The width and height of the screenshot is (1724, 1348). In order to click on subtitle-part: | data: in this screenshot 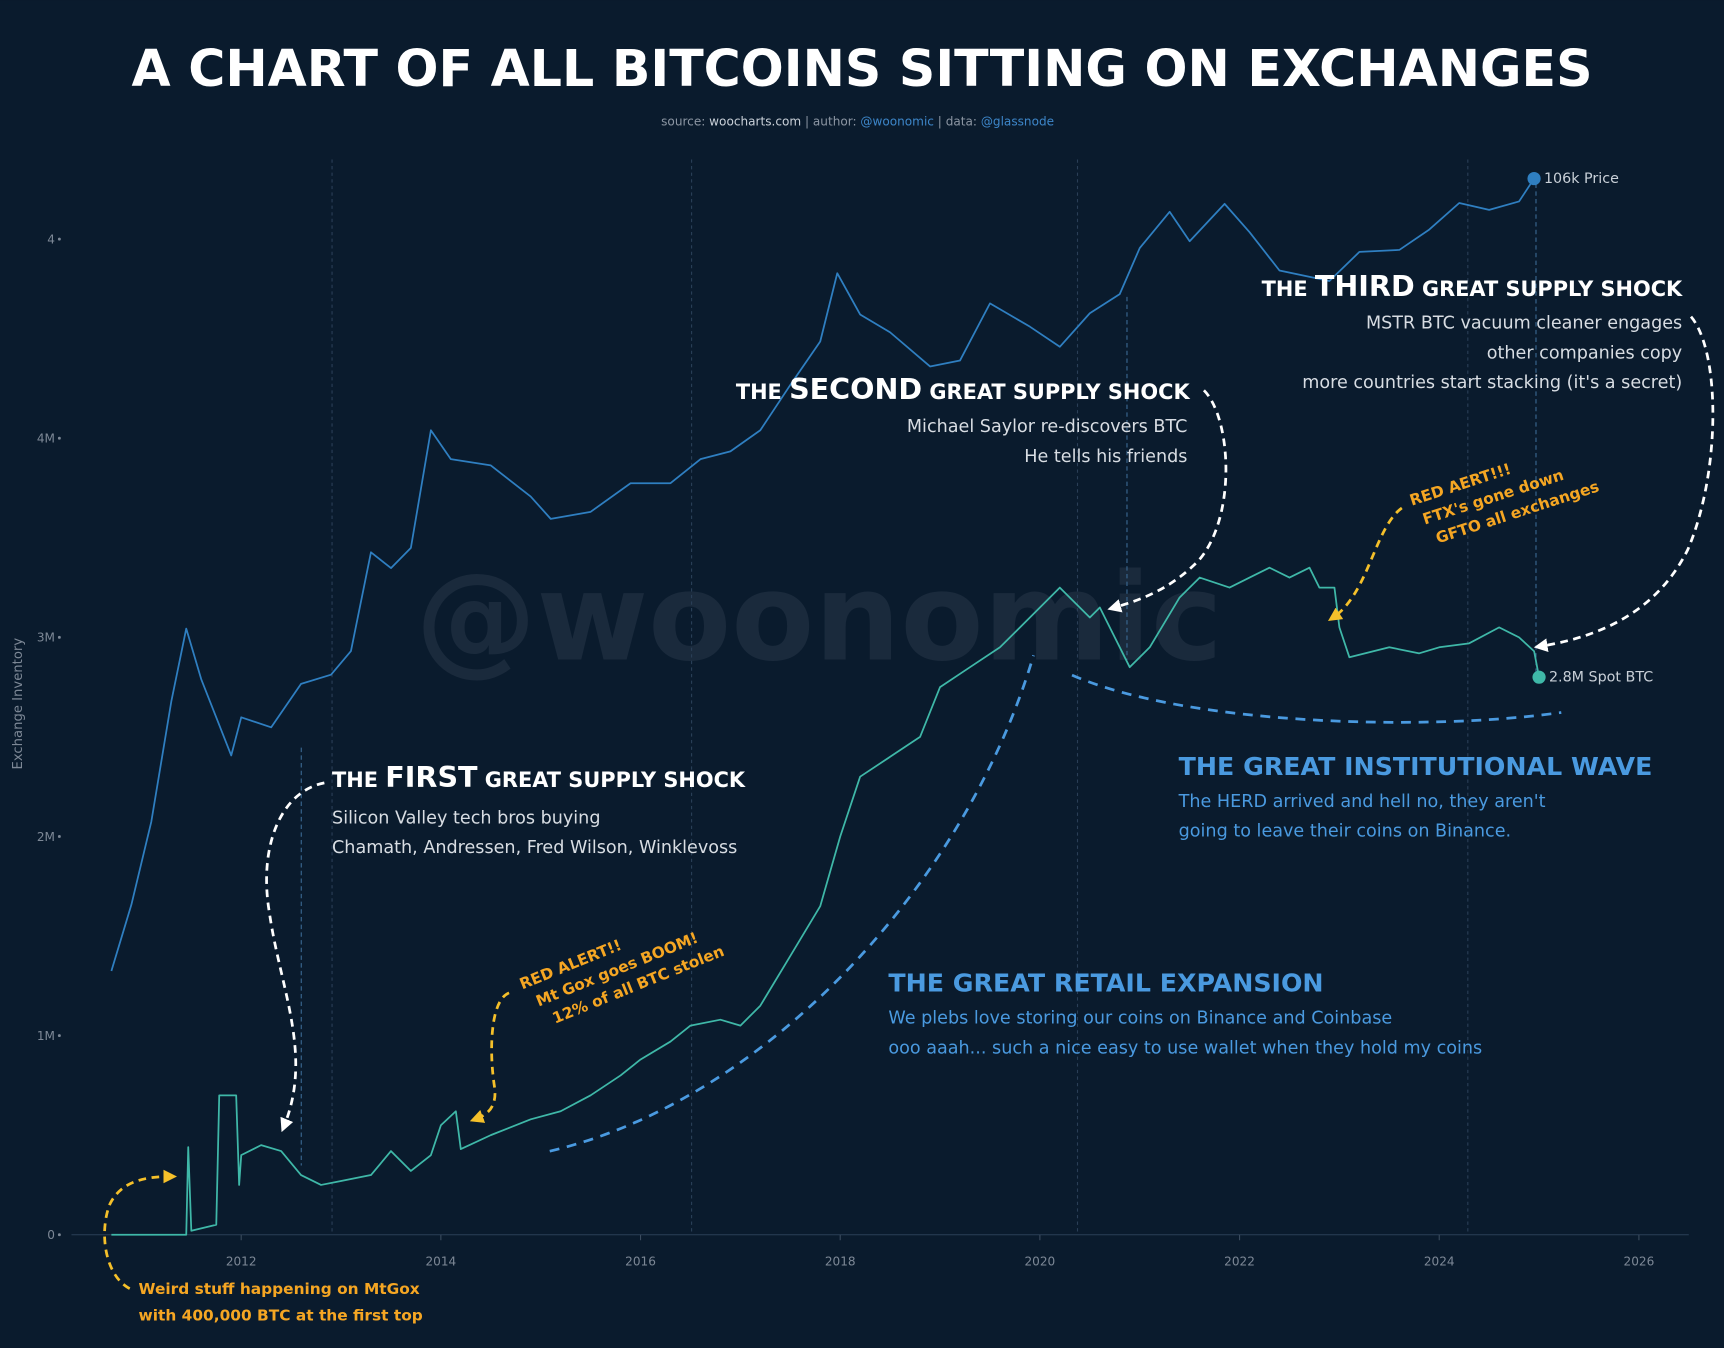, I will do `click(957, 121)`.